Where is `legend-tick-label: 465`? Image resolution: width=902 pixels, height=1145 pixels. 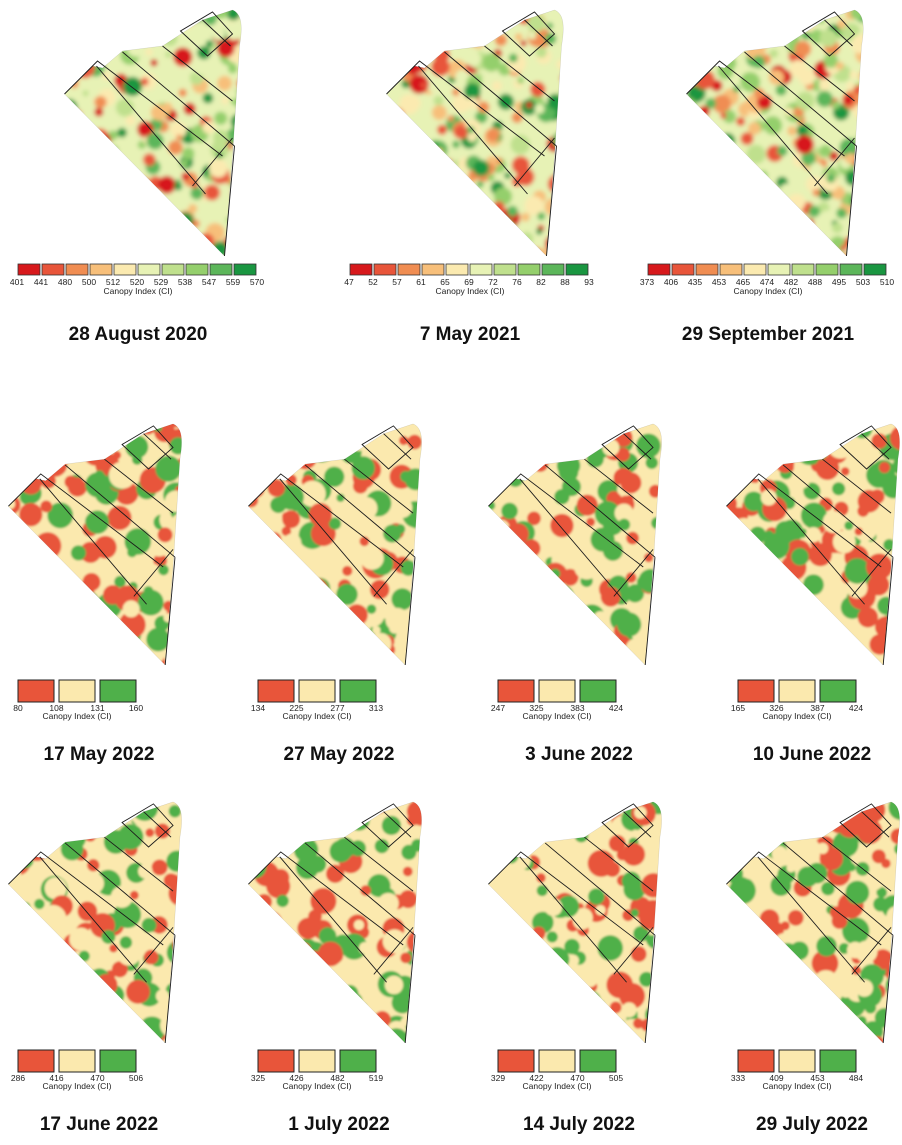
legend-tick-label: 465 is located at coordinates (743, 282).